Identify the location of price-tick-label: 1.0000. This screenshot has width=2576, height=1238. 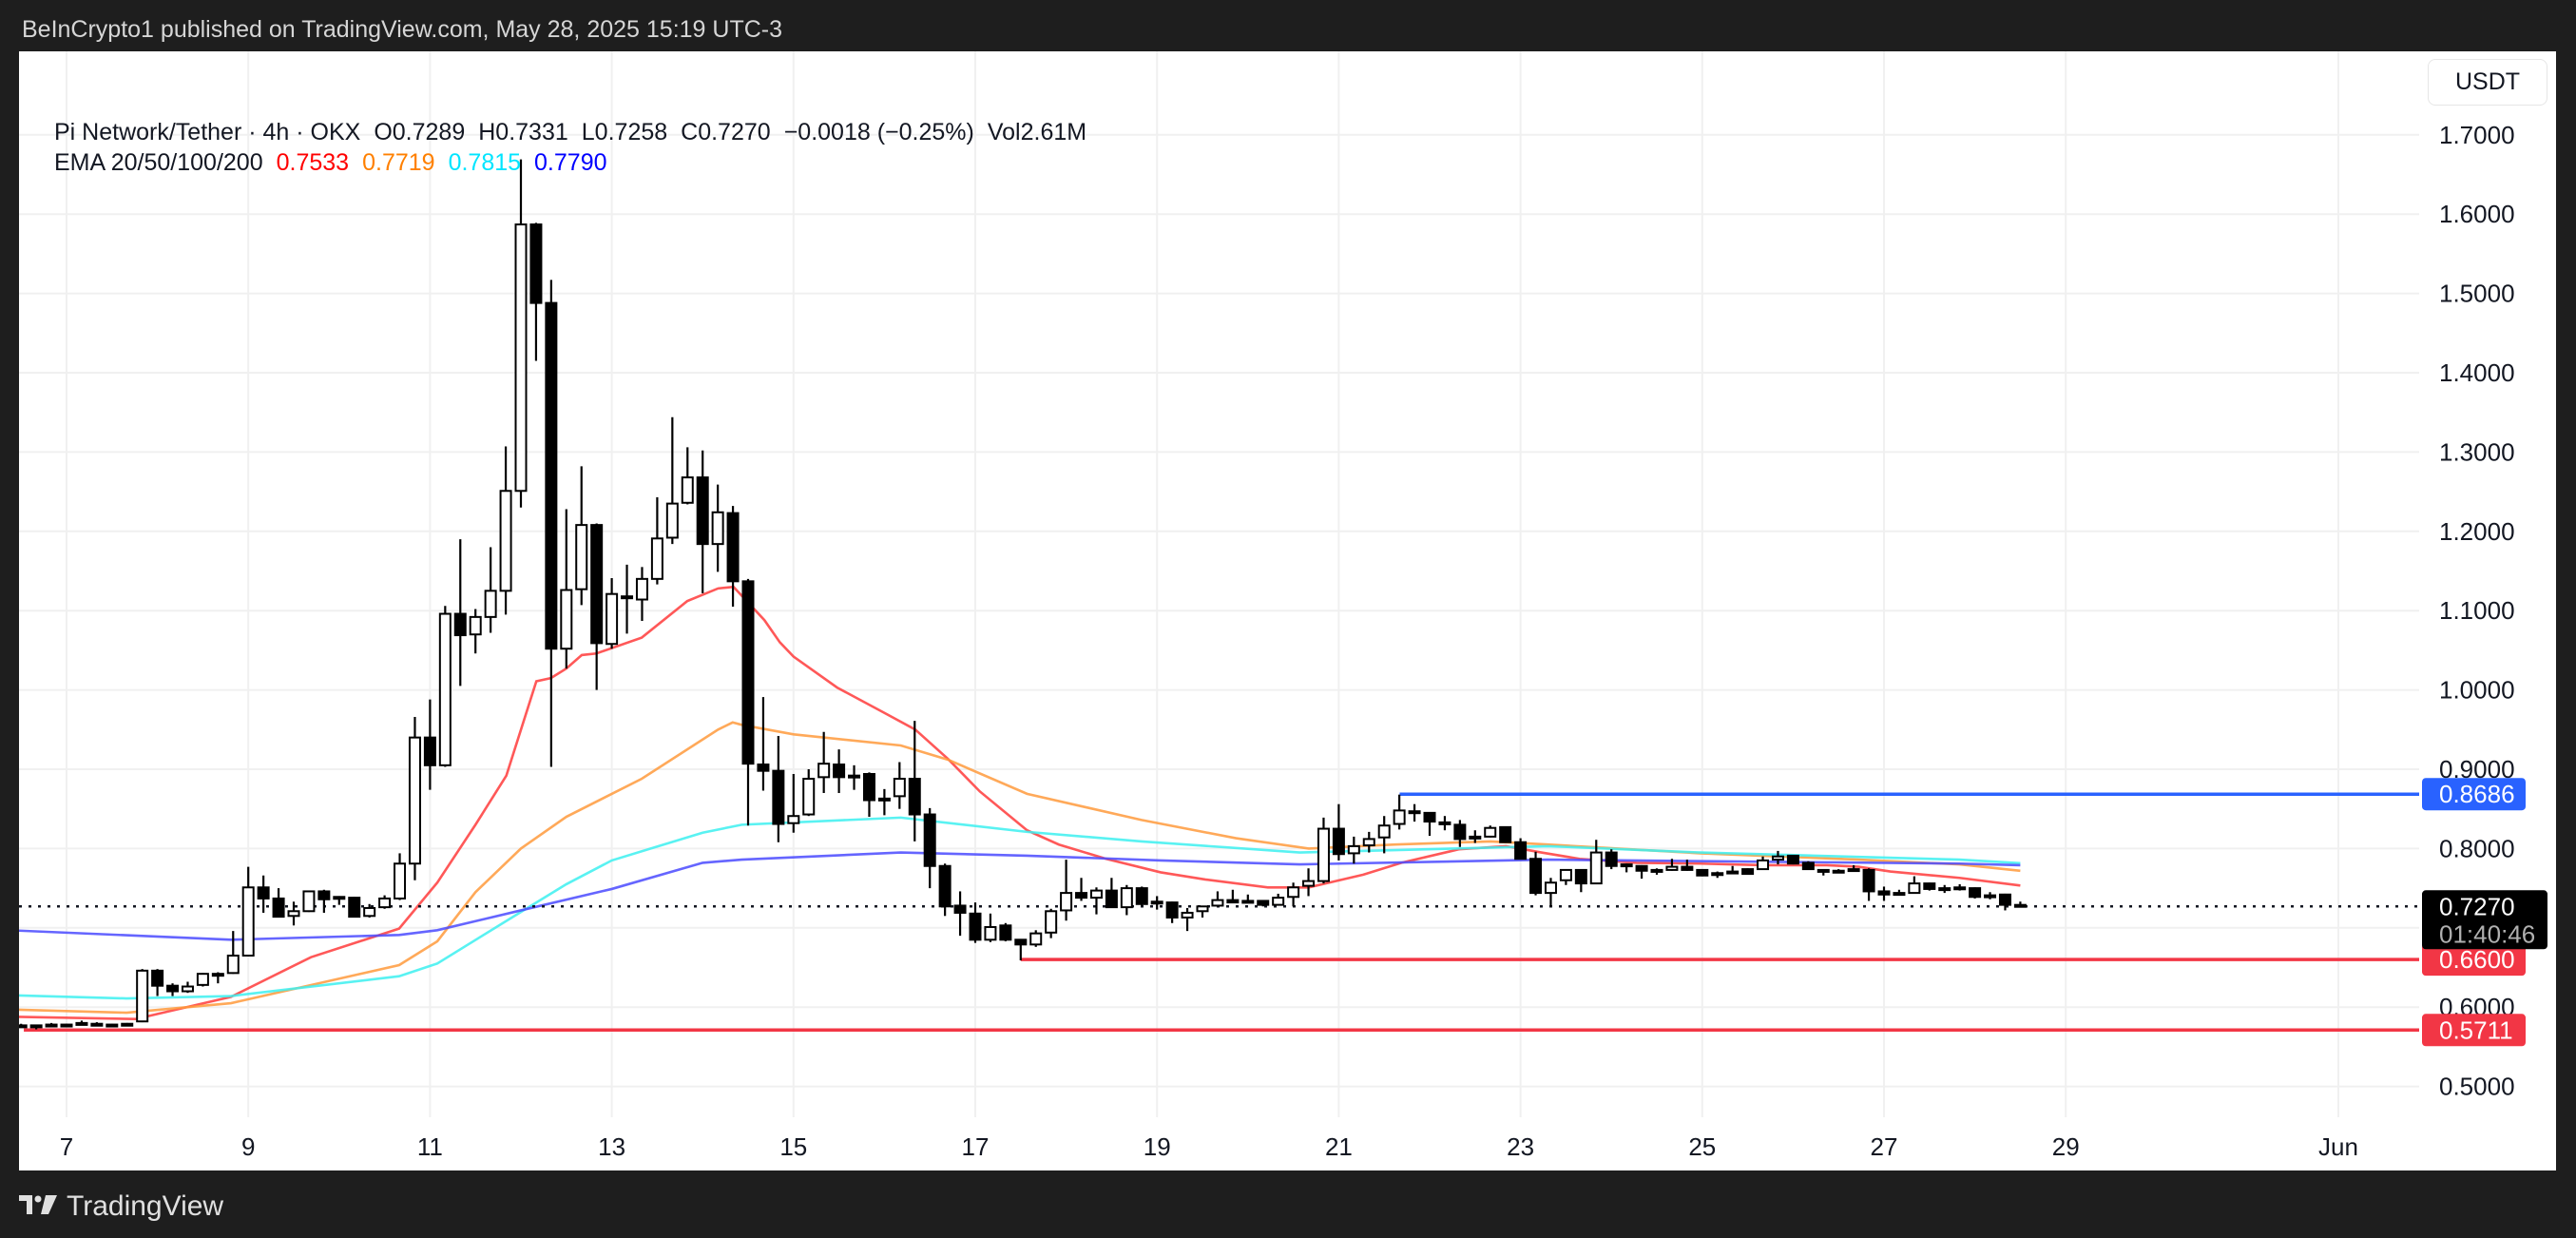
(2477, 690).